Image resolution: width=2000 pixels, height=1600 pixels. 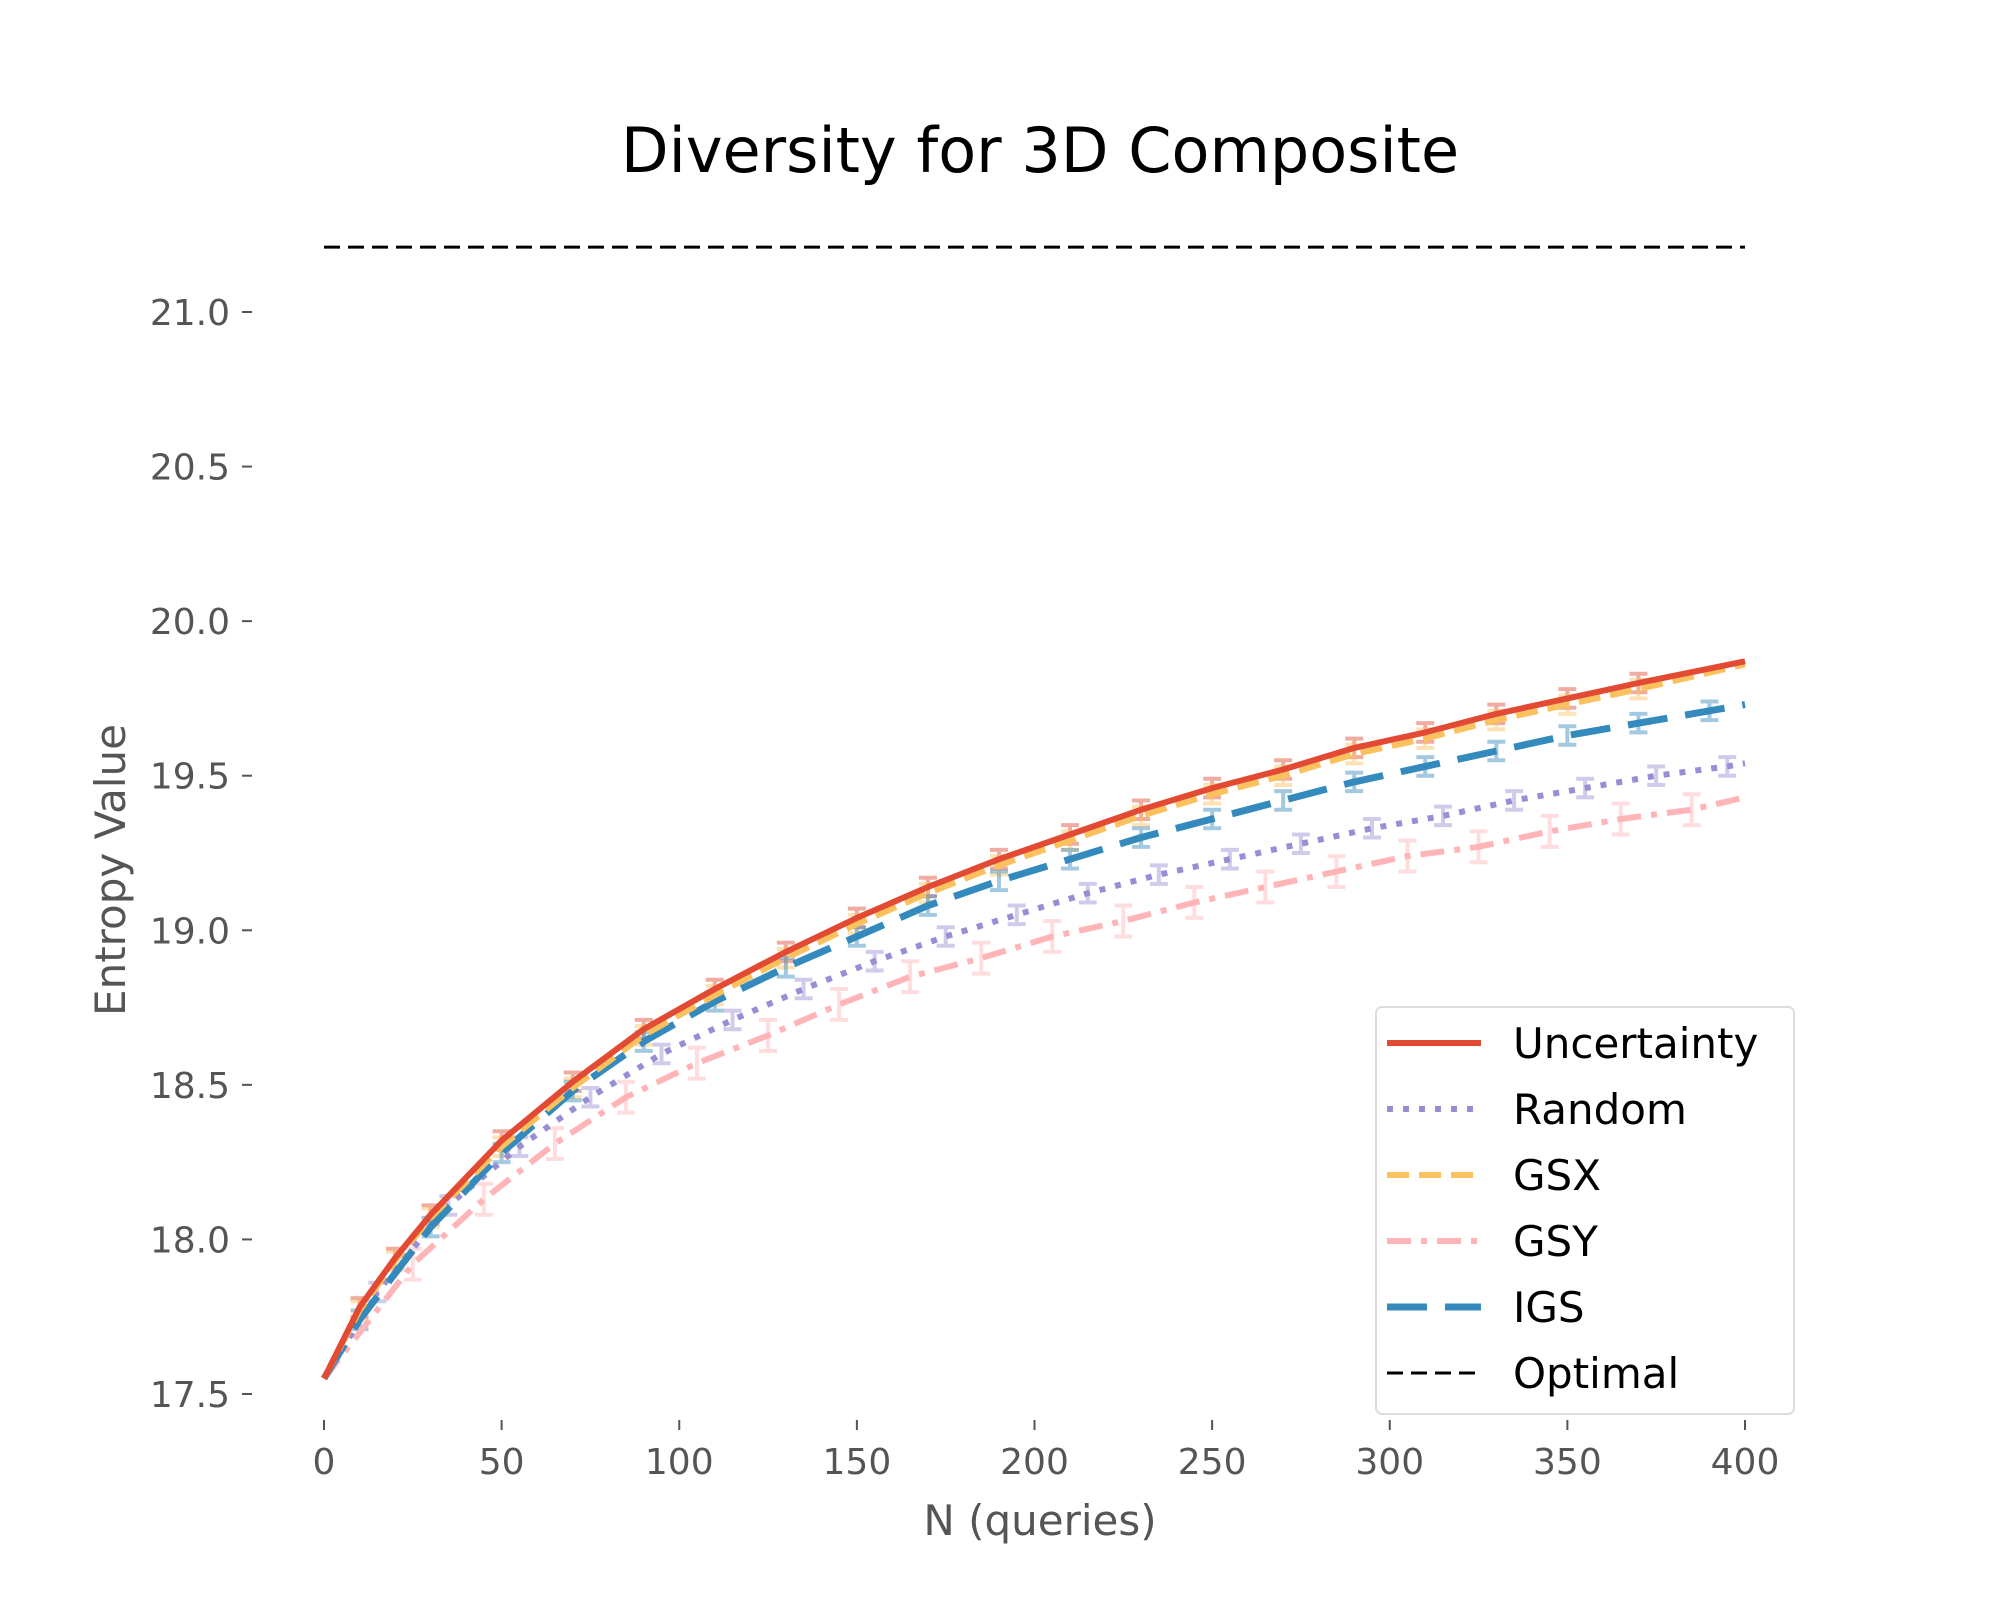 What do you see at coordinates (190, 931) in the screenshot?
I see `y-tick-label: 19.0` at bounding box center [190, 931].